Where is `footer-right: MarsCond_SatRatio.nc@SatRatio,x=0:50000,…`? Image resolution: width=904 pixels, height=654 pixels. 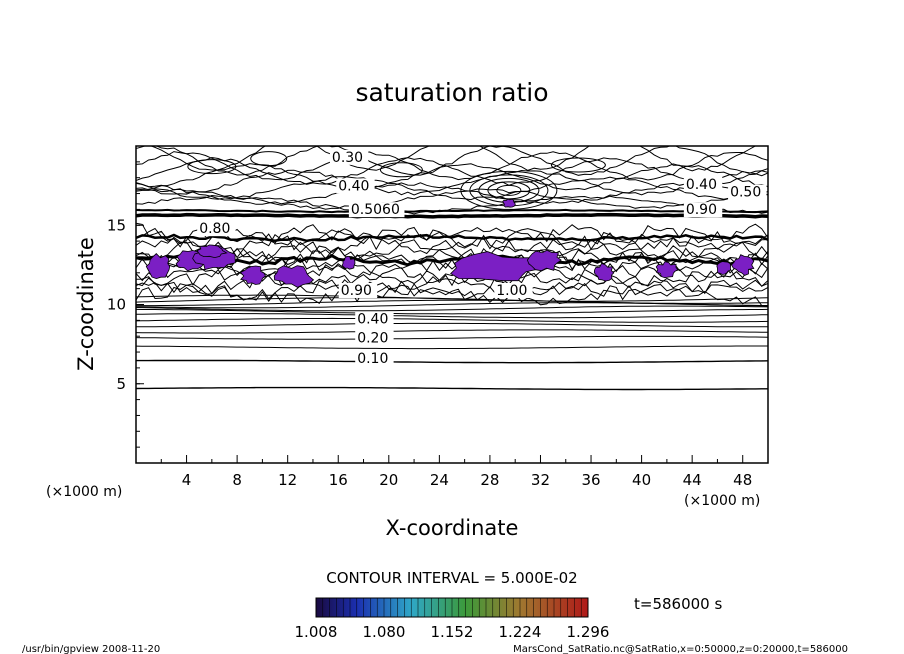
footer-right: MarsCond_SatRatio.nc@SatRatio,x=0:50000,… is located at coordinates (680, 649).